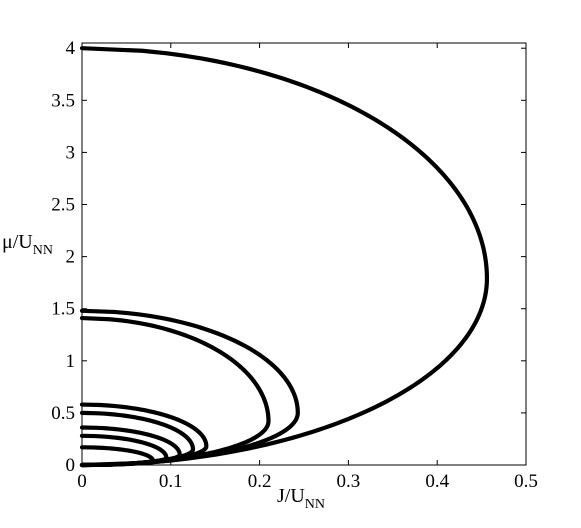  I want to click on y-axis-label: μ/UNN, so click(27, 244).